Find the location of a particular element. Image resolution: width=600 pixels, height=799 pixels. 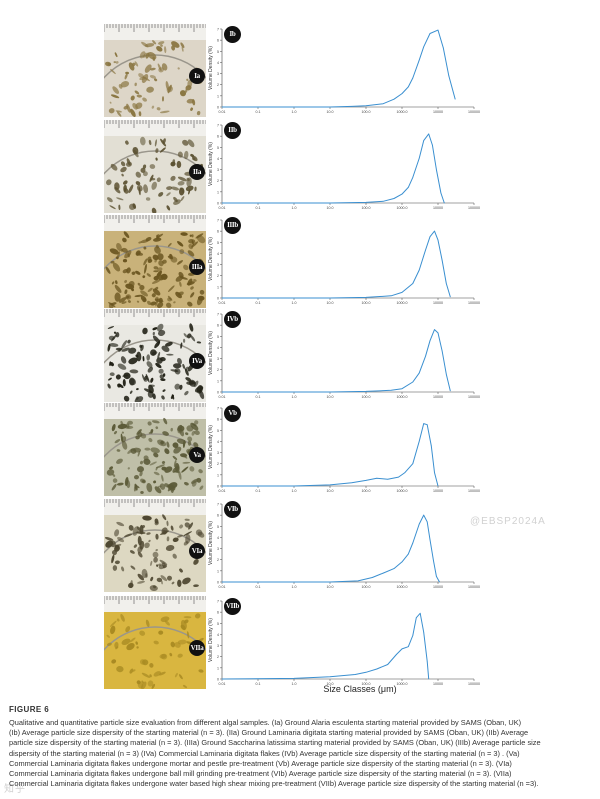

ruler is located at coordinates (155, 317).